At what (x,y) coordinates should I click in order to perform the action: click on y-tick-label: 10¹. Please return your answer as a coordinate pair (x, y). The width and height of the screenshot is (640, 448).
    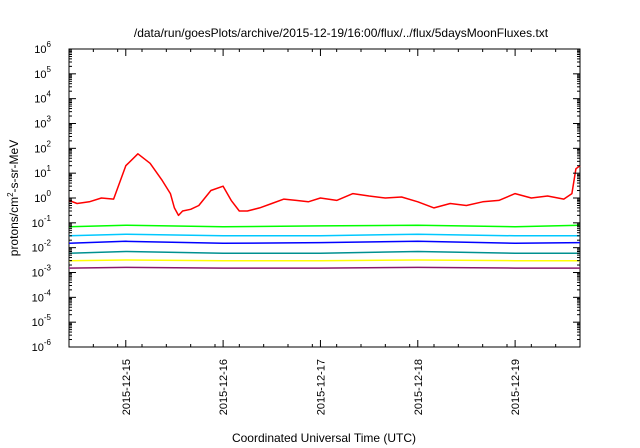
    Looking at the image, I should click on (42, 172).